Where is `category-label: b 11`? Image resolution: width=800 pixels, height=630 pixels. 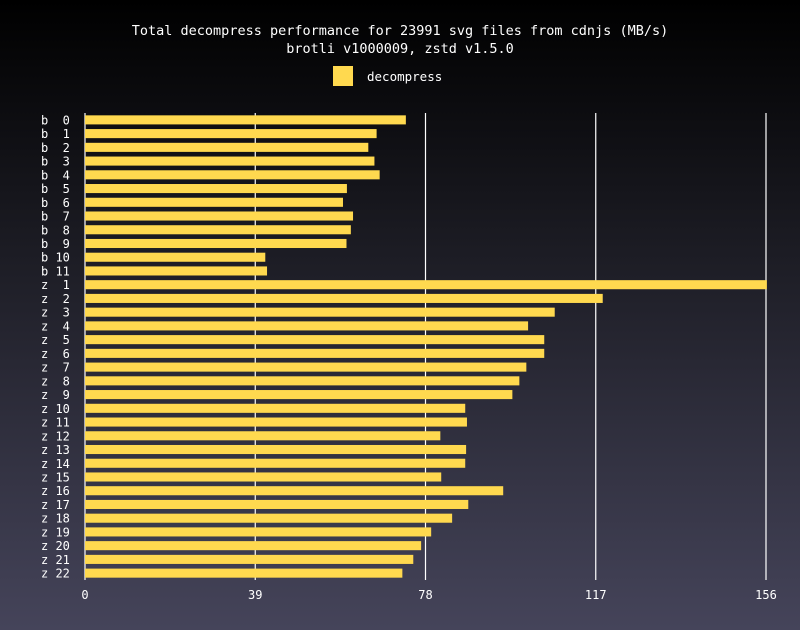 category-label: b 11 is located at coordinates (55, 271).